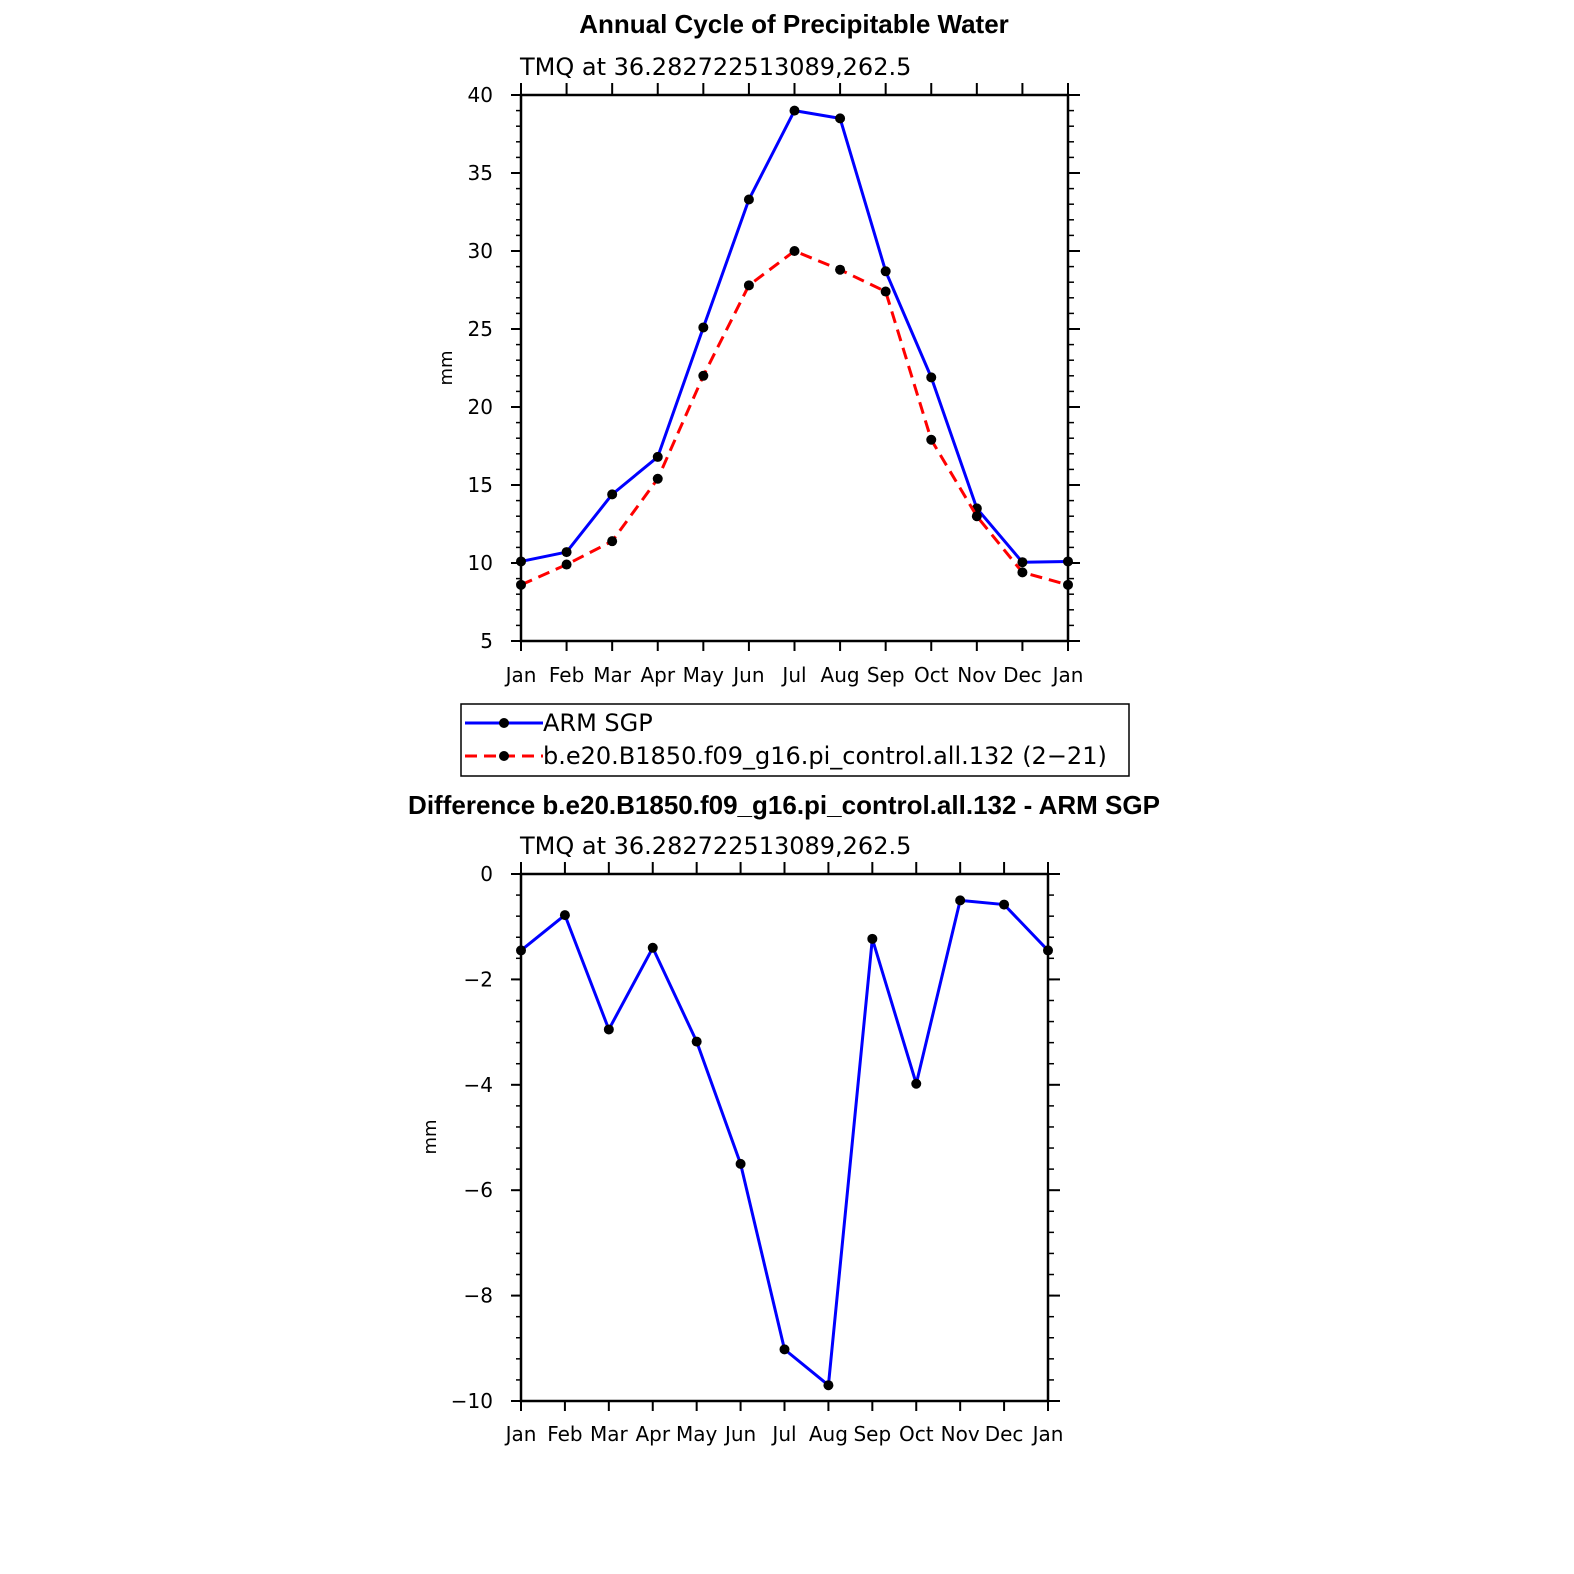 This screenshot has height=1574, width=1574. Describe the element at coordinates (478, 1085) in the screenshot. I see `y-tick-label: −4` at that location.